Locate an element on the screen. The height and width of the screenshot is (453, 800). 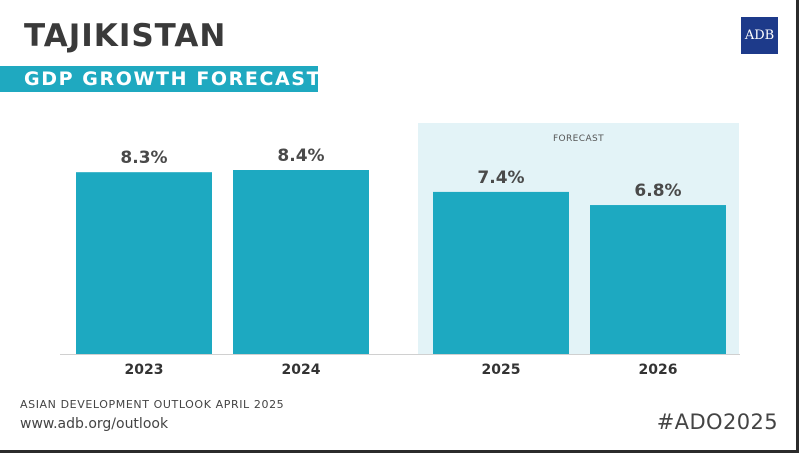
source-url: www.adb.org/outlook is located at coordinates (94, 424).